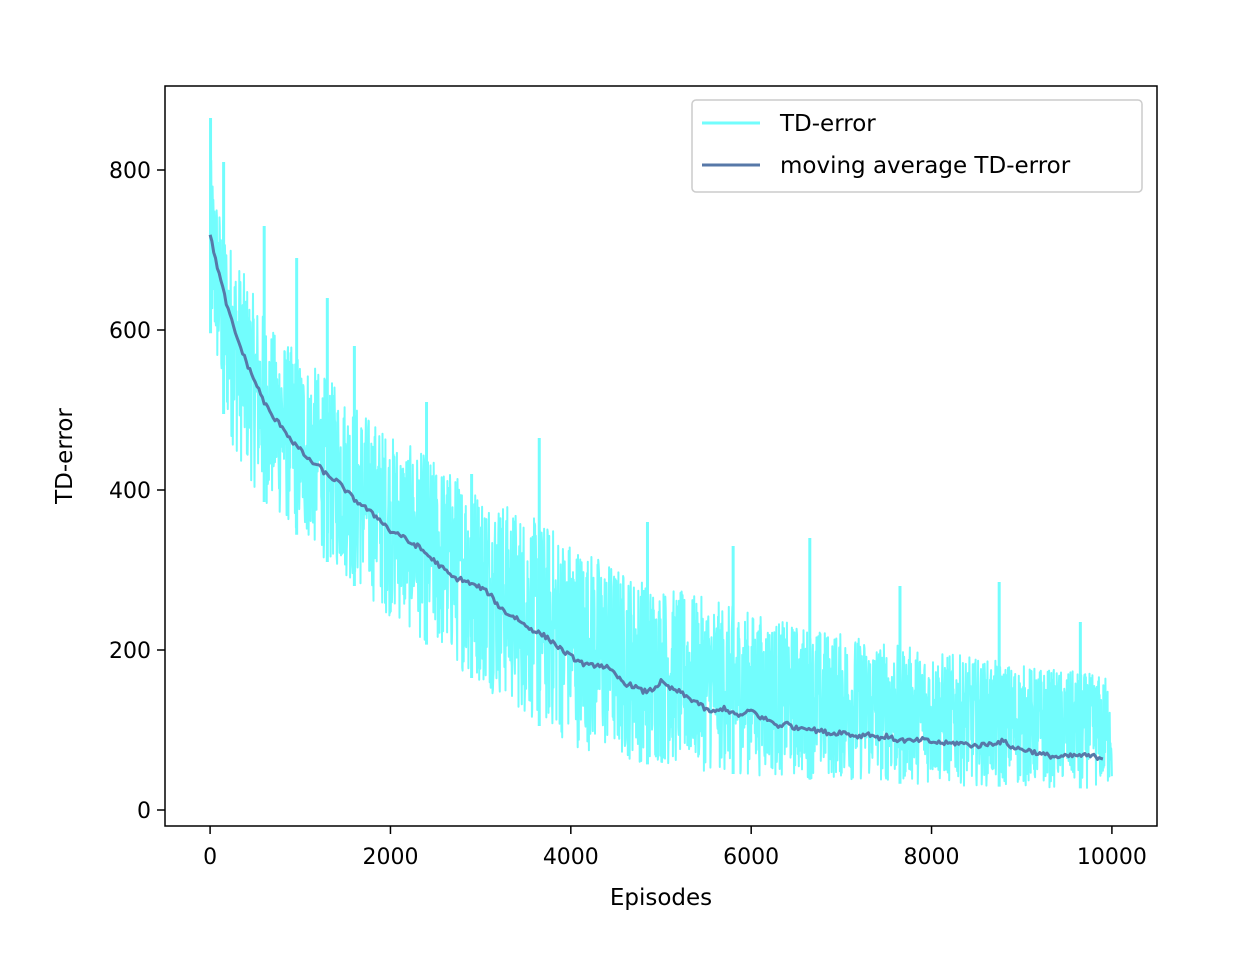  What do you see at coordinates (130, 491) in the screenshot?
I see `y-tick-label: 400` at bounding box center [130, 491].